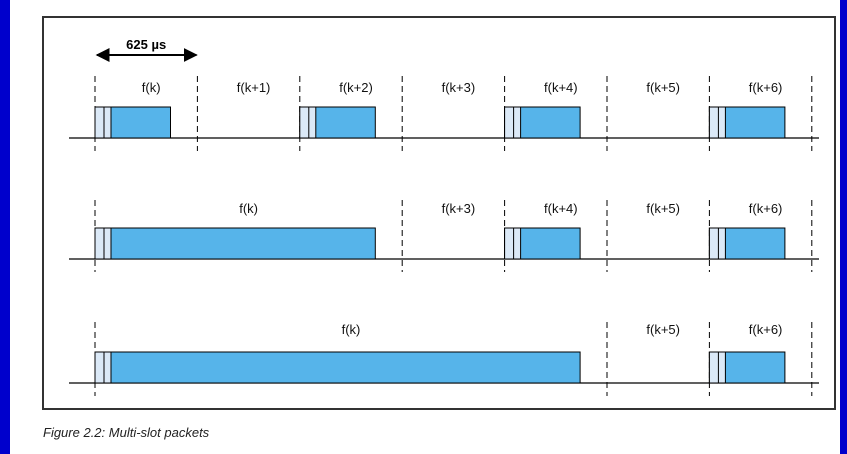  Describe the element at coordinates (126, 432) in the screenshot. I see `figure-caption: Figure 2.2: Multi-slot packets` at that location.